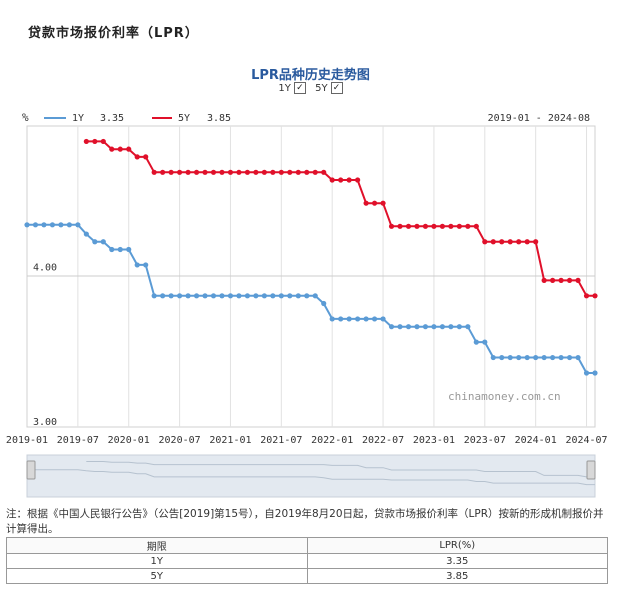 The image size is (621, 591). Describe the element at coordinates (311, 476) in the screenshot. I see `navigator` at that location.